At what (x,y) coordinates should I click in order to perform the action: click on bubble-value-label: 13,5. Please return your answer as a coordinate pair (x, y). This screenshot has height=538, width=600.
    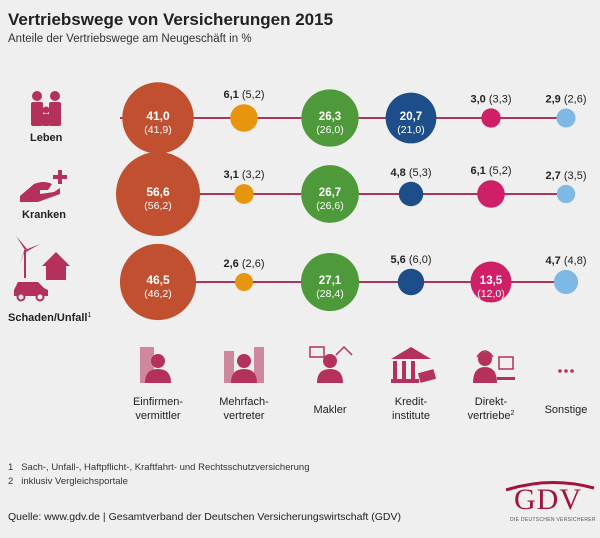
    Looking at the image, I should click on (491, 281).